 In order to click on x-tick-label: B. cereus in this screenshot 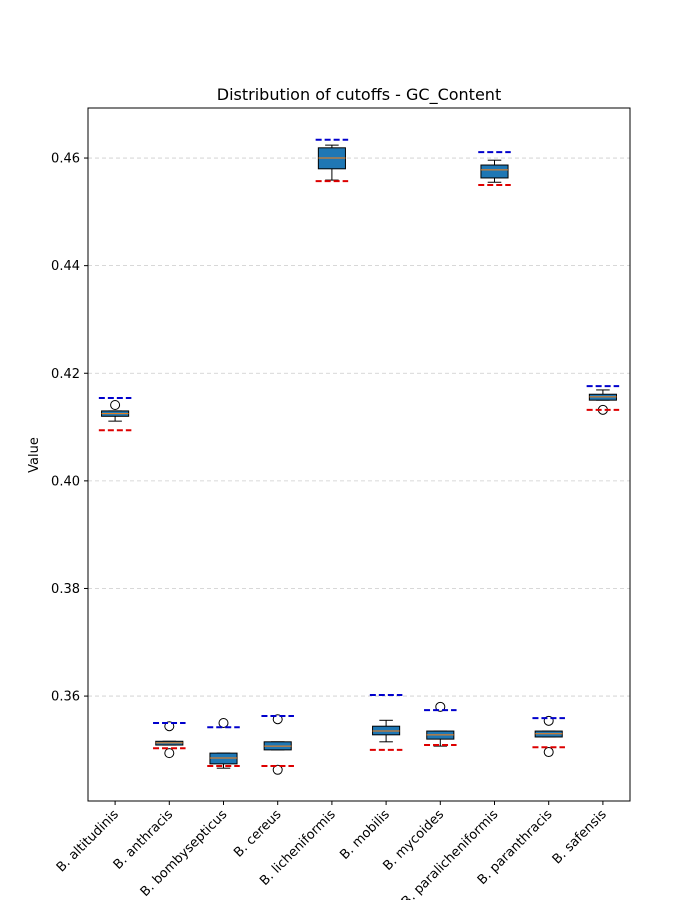, I will do `click(257, 833)`.